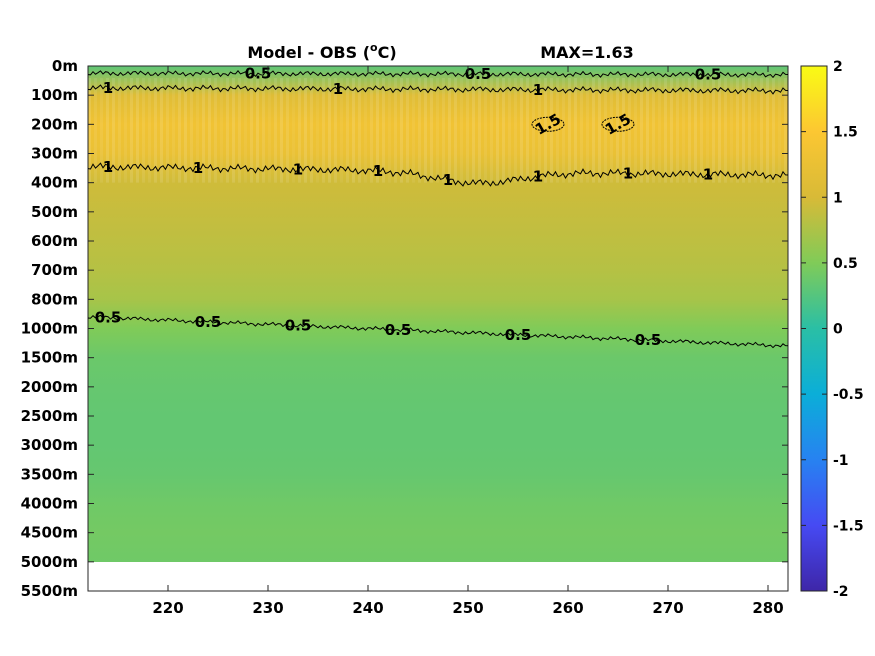 This screenshot has width=875, height=656. I want to click on y-tick-label: 200m, so click(54, 124).